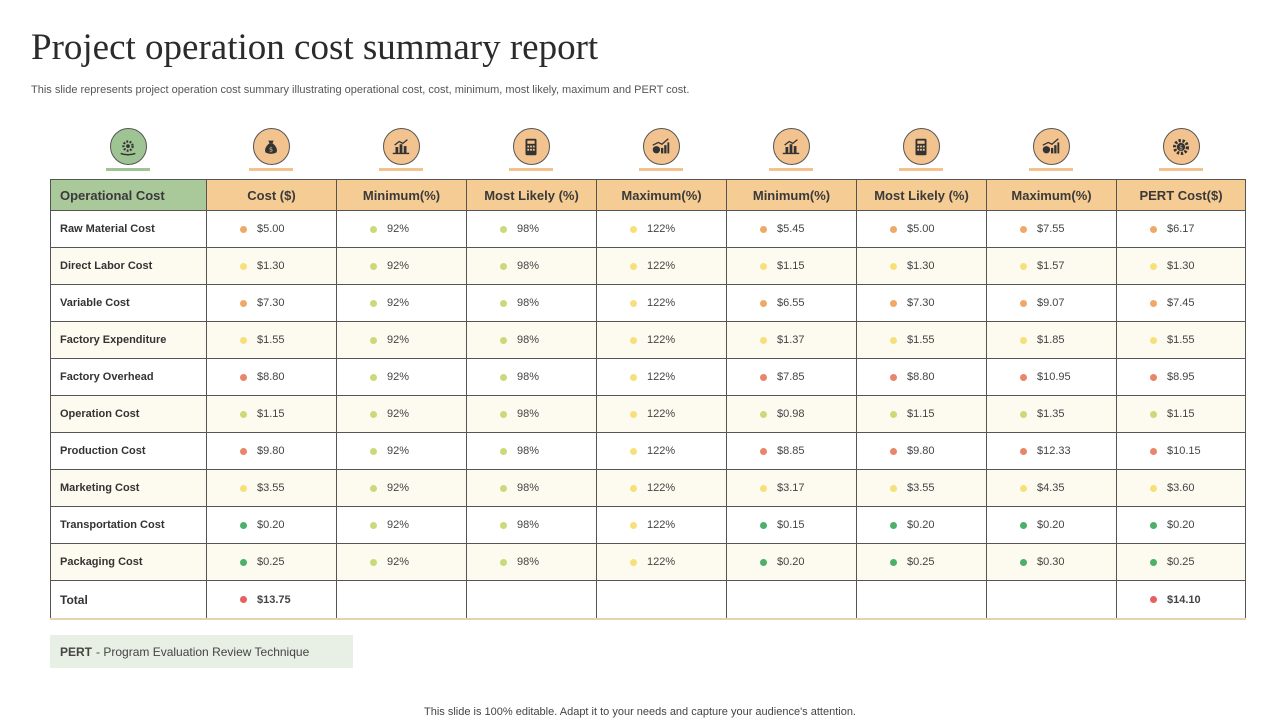  Describe the element at coordinates (128, 340) in the screenshot. I see `row-label: Factory Expenditure` at that location.